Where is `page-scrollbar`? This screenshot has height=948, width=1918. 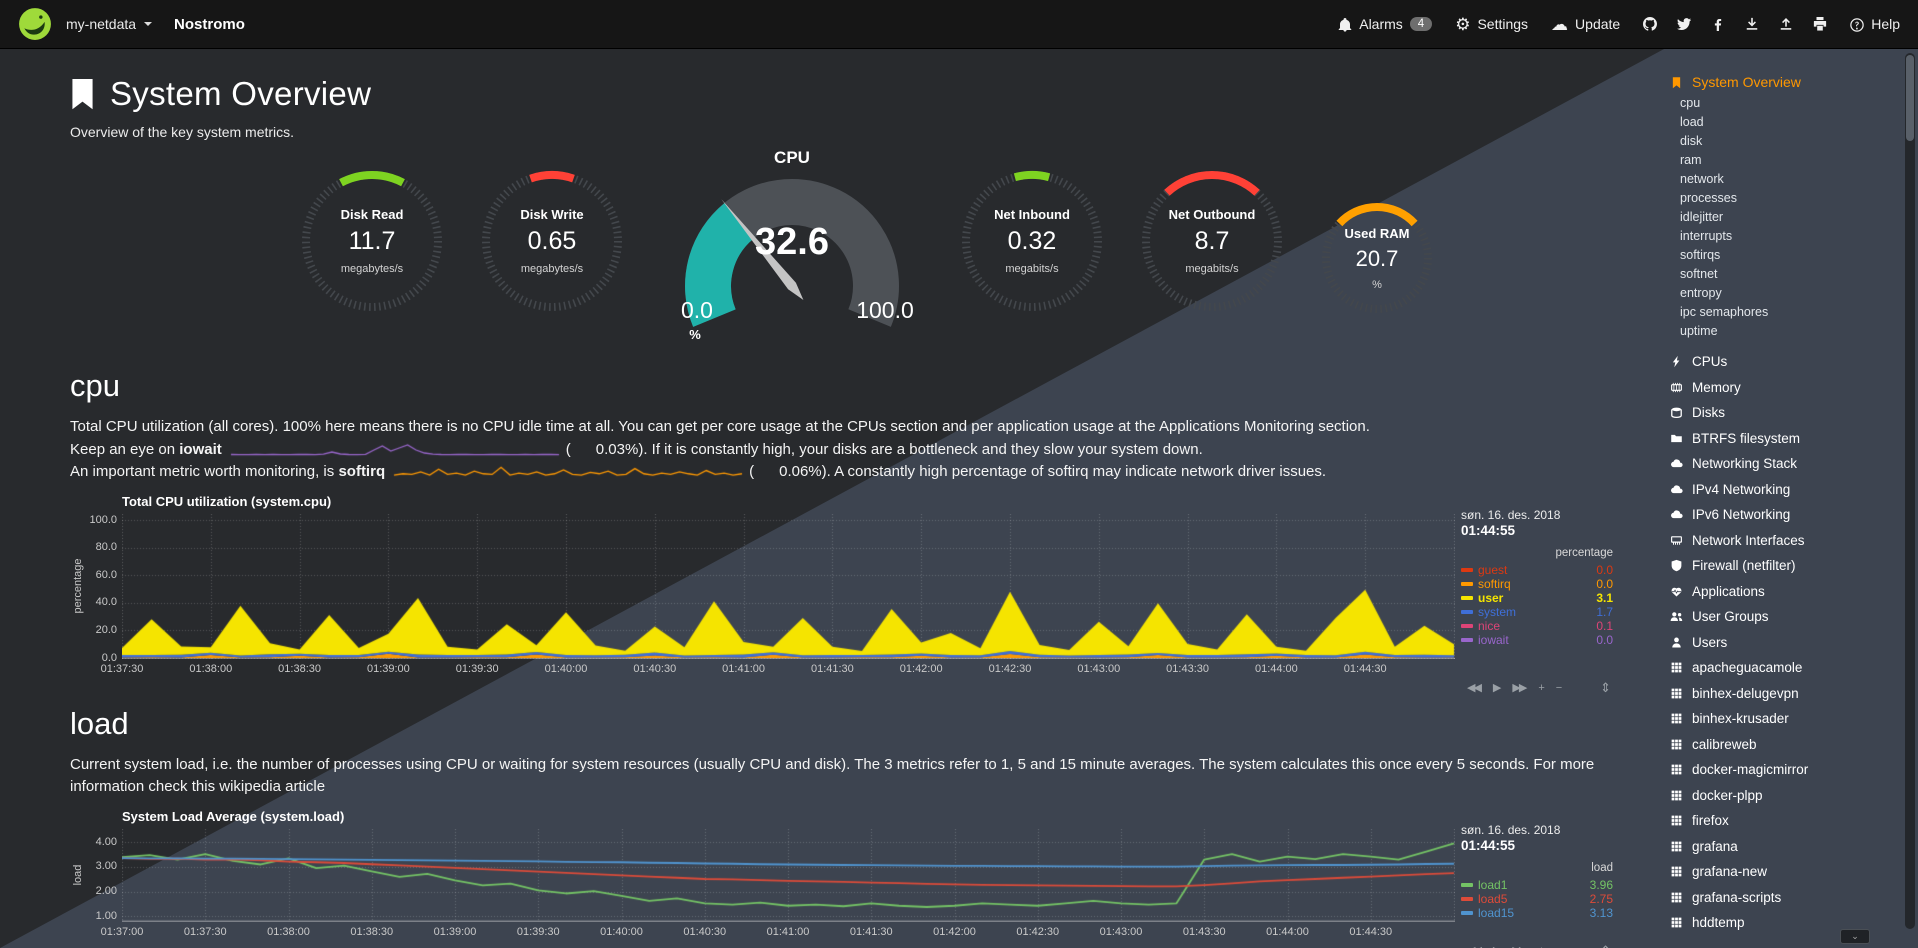 page-scrollbar is located at coordinates (1910, 491).